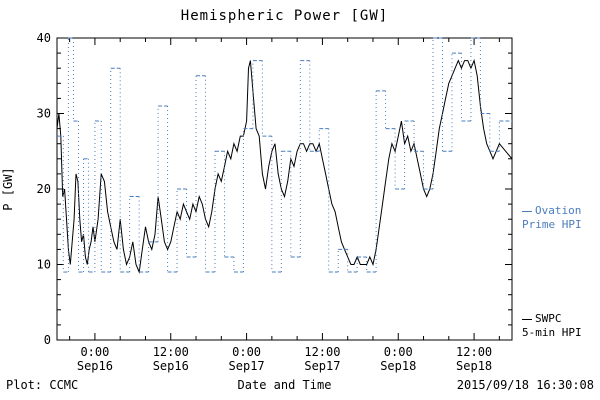 This screenshot has width=600, height=400. What do you see at coordinates (558, 210) in the screenshot?
I see `legend-ovation-line1: Ovation` at bounding box center [558, 210].